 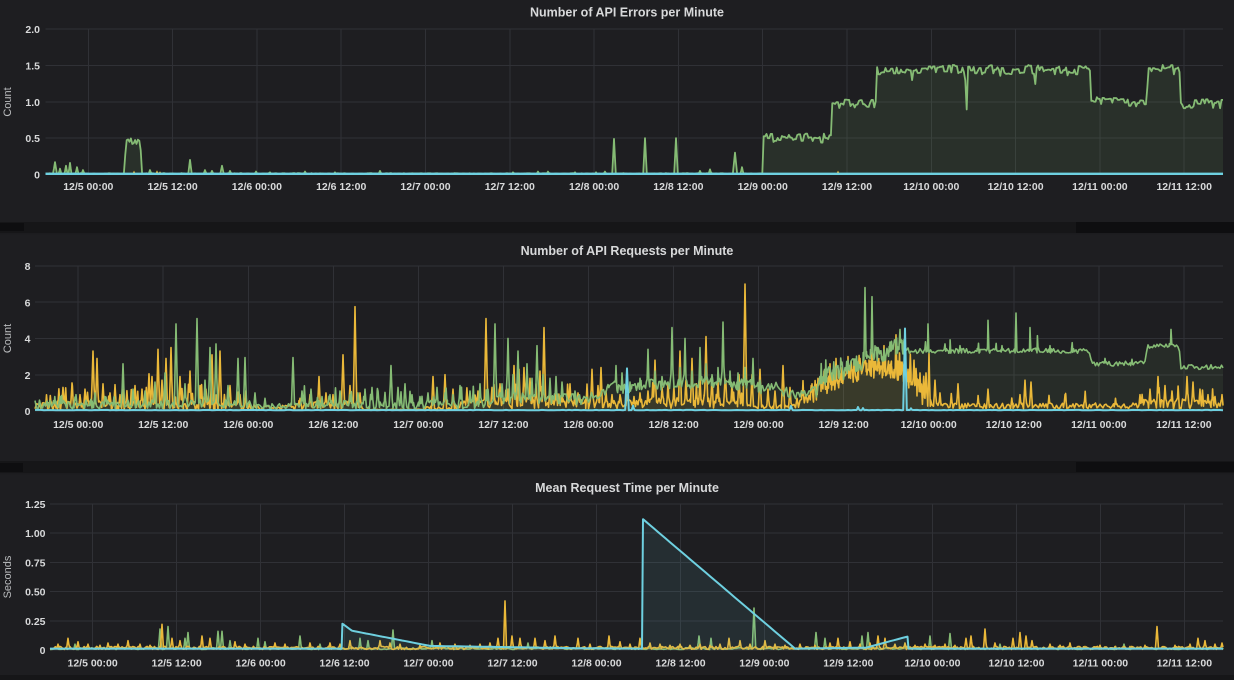 I want to click on svg-text: Mean Request Time per Minute, so click(x=627, y=488).